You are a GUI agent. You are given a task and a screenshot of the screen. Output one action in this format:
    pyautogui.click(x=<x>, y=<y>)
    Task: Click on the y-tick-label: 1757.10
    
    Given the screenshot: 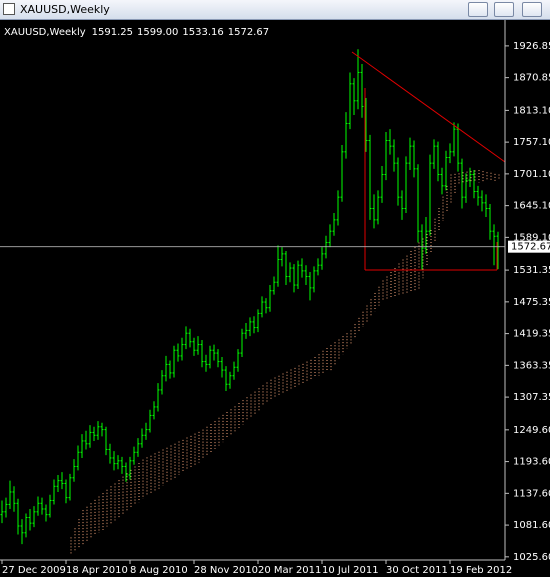 What is the action you would take?
    pyautogui.click(x=531, y=142)
    